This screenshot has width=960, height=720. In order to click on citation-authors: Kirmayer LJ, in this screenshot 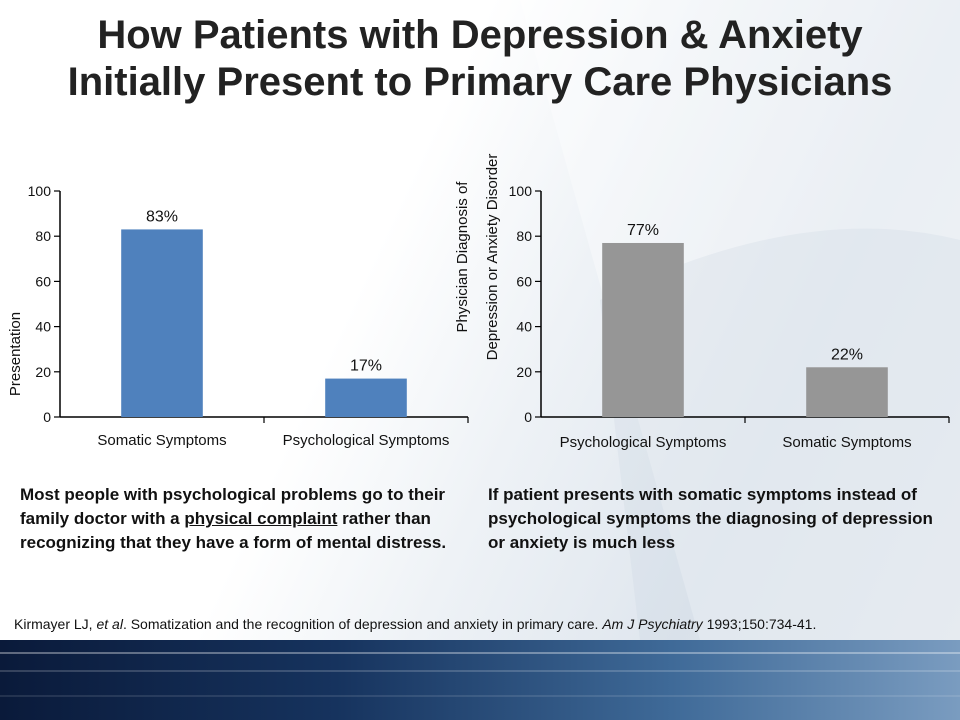, I will do `click(55, 624)`.